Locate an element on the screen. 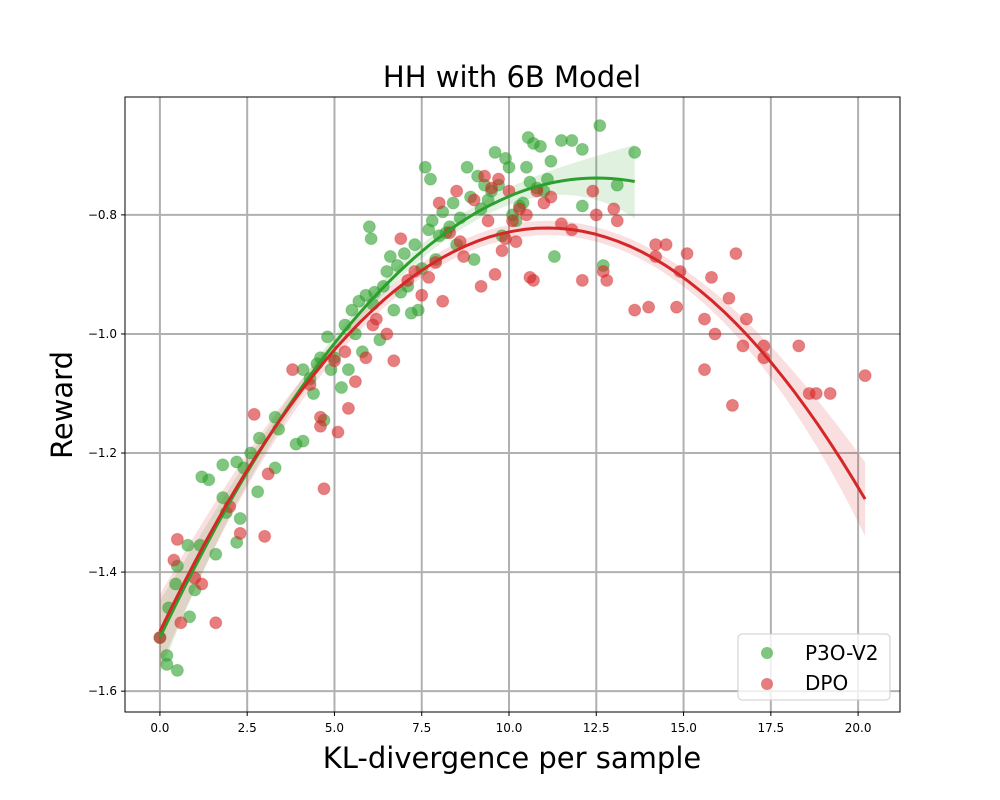 The height and width of the screenshot is (800, 1000). y-tick-label: −1.2 is located at coordinates (102, 453).